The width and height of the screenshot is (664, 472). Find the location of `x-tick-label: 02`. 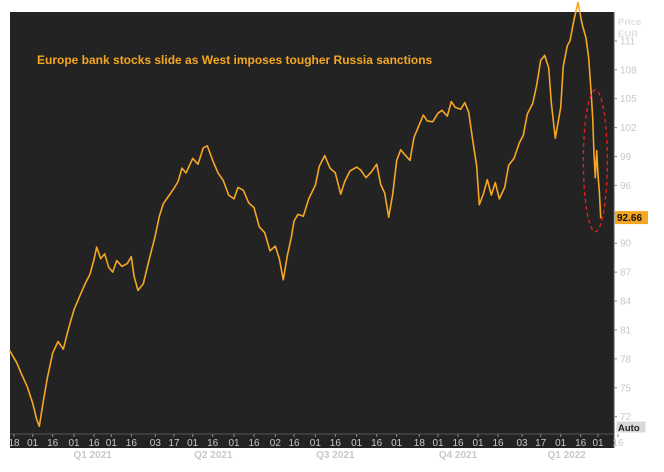

x-tick-label: 02 is located at coordinates (276, 443).